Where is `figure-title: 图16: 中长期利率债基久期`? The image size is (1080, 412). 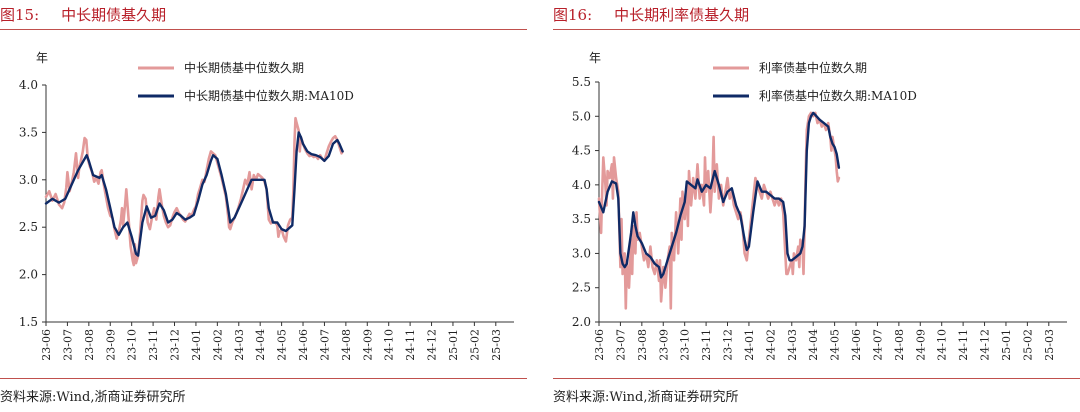 figure-title: 图16: 中长期利率债基久期 is located at coordinates (651, 14).